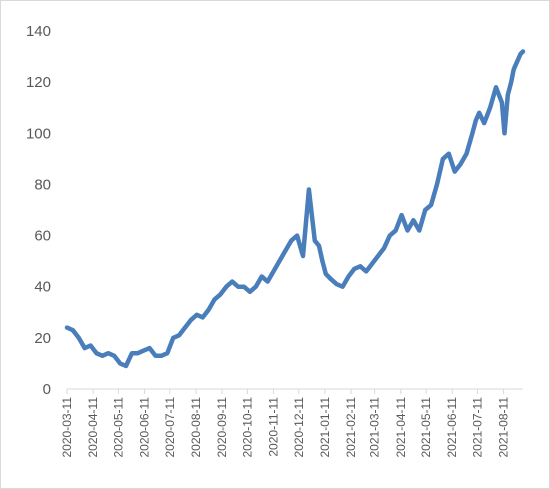 This screenshot has width=550, height=489. Describe the element at coordinates (145, 427) in the screenshot. I see `x-tick-label: 2020-06-11` at that location.